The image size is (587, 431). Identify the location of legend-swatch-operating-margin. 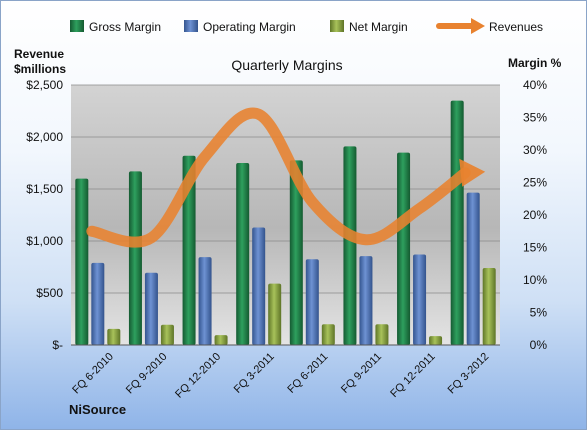
(191, 26).